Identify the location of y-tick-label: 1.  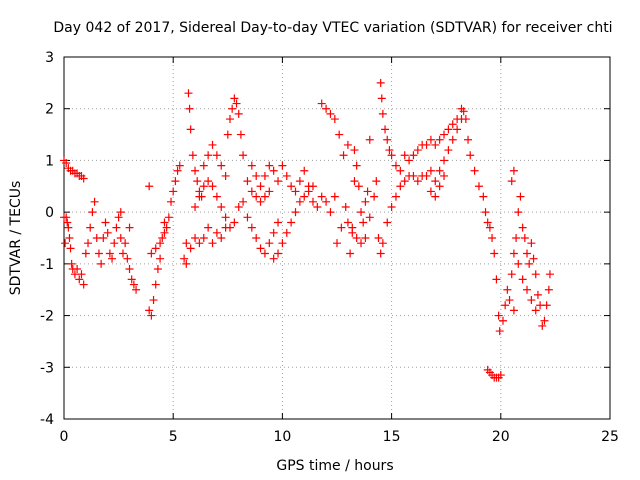
(49, 161).